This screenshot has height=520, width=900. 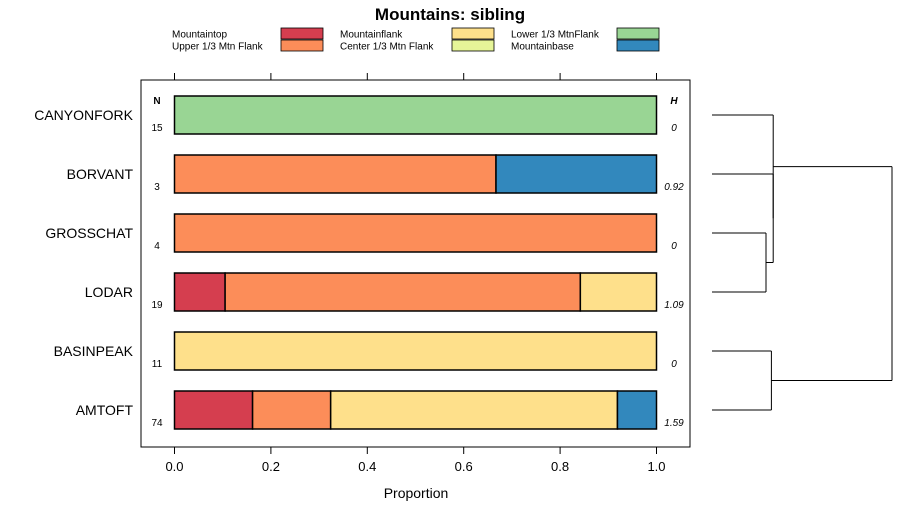 I want to click on n-value-amtoft: 74, so click(x=157, y=423).